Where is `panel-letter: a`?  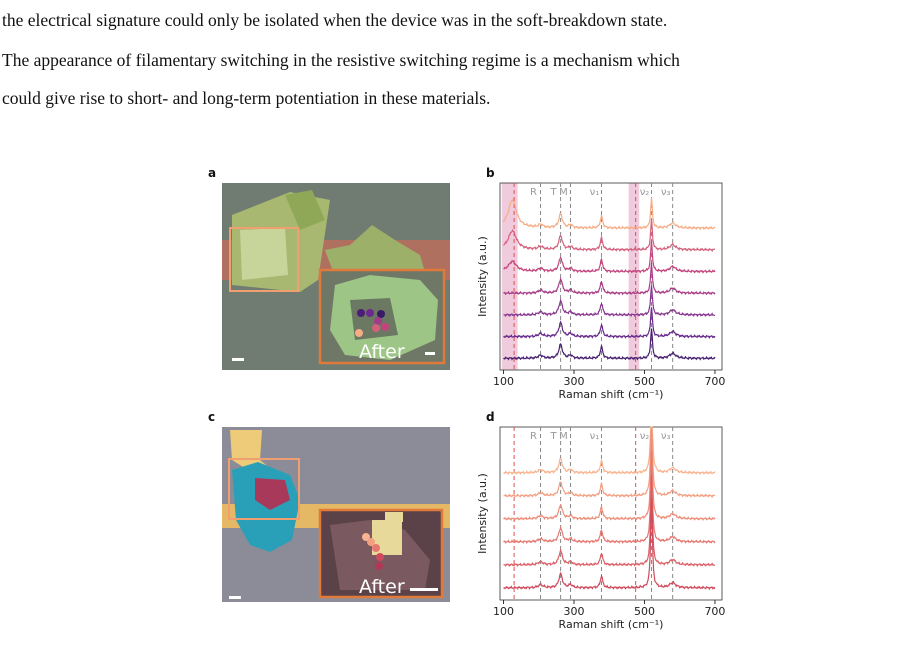
panel-letter: a is located at coordinates (212, 173).